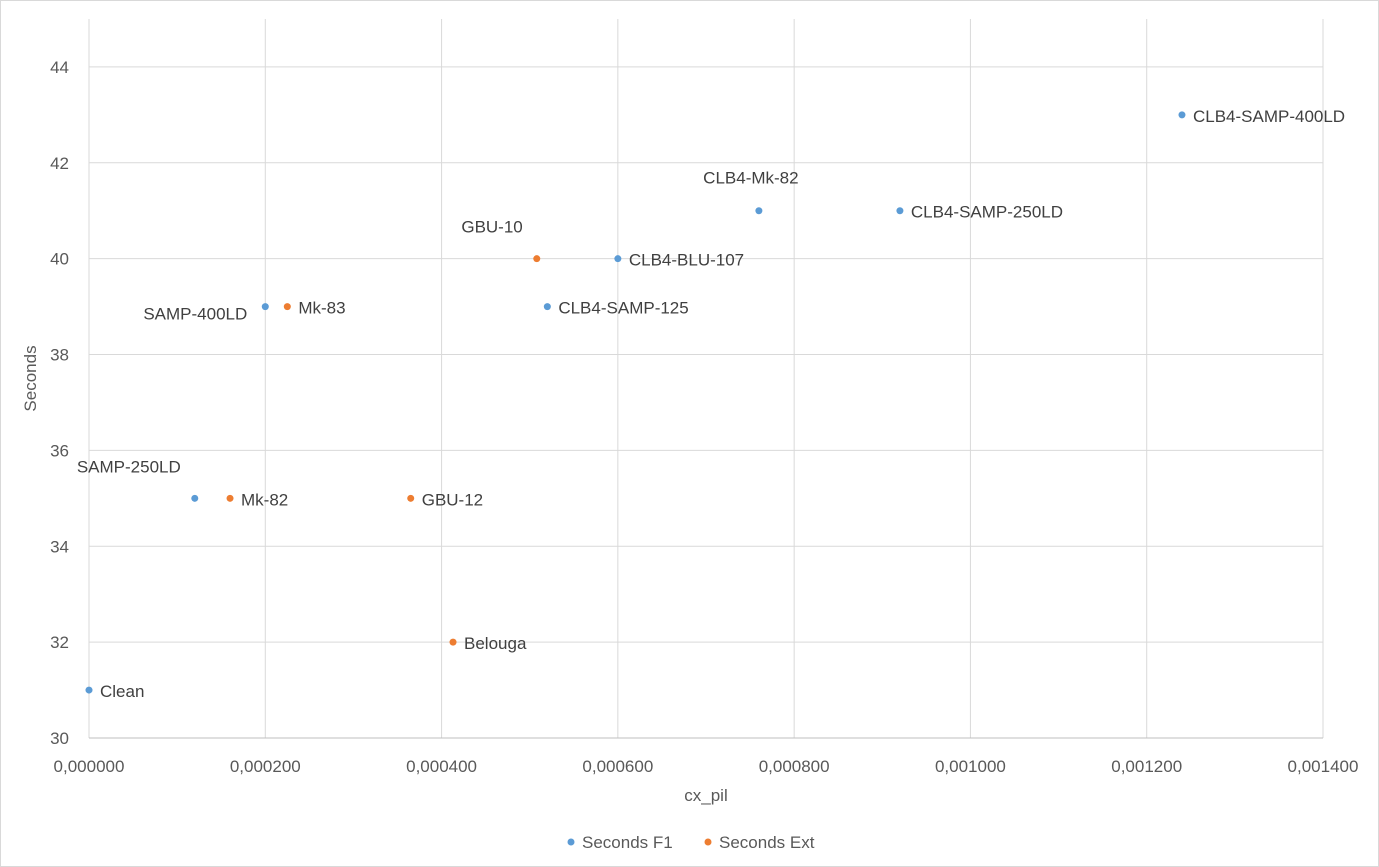 The height and width of the screenshot is (867, 1379). What do you see at coordinates (89, 766) in the screenshot?
I see `x-tick-label: 0,000000` at bounding box center [89, 766].